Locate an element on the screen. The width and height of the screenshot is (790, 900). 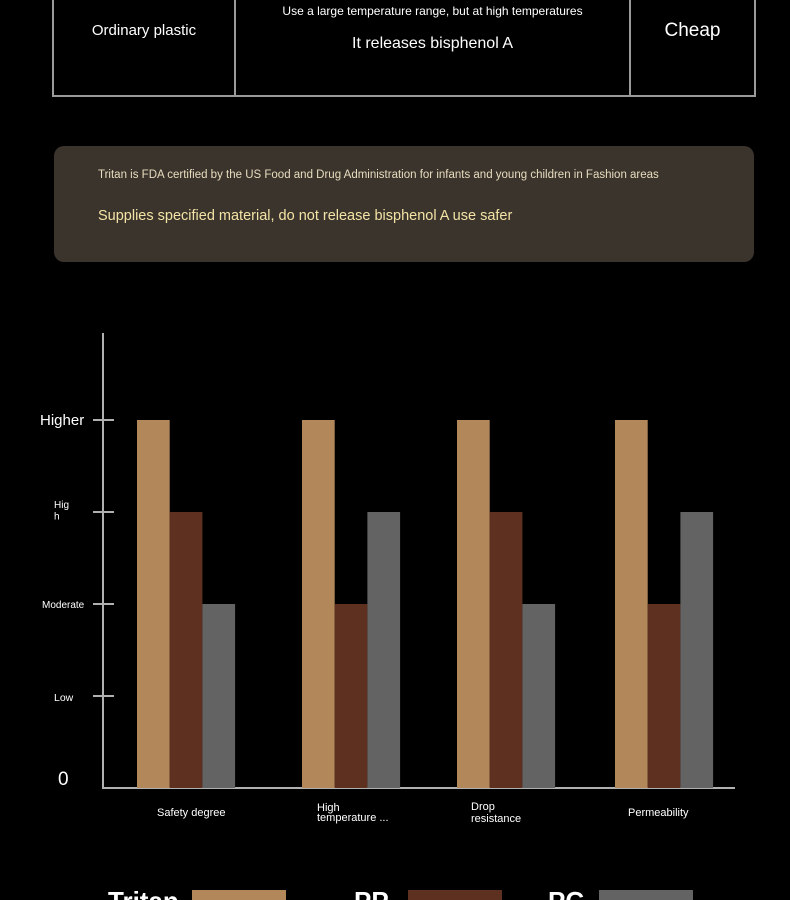
legend-swatch-tritan is located at coordinates (239, 895).